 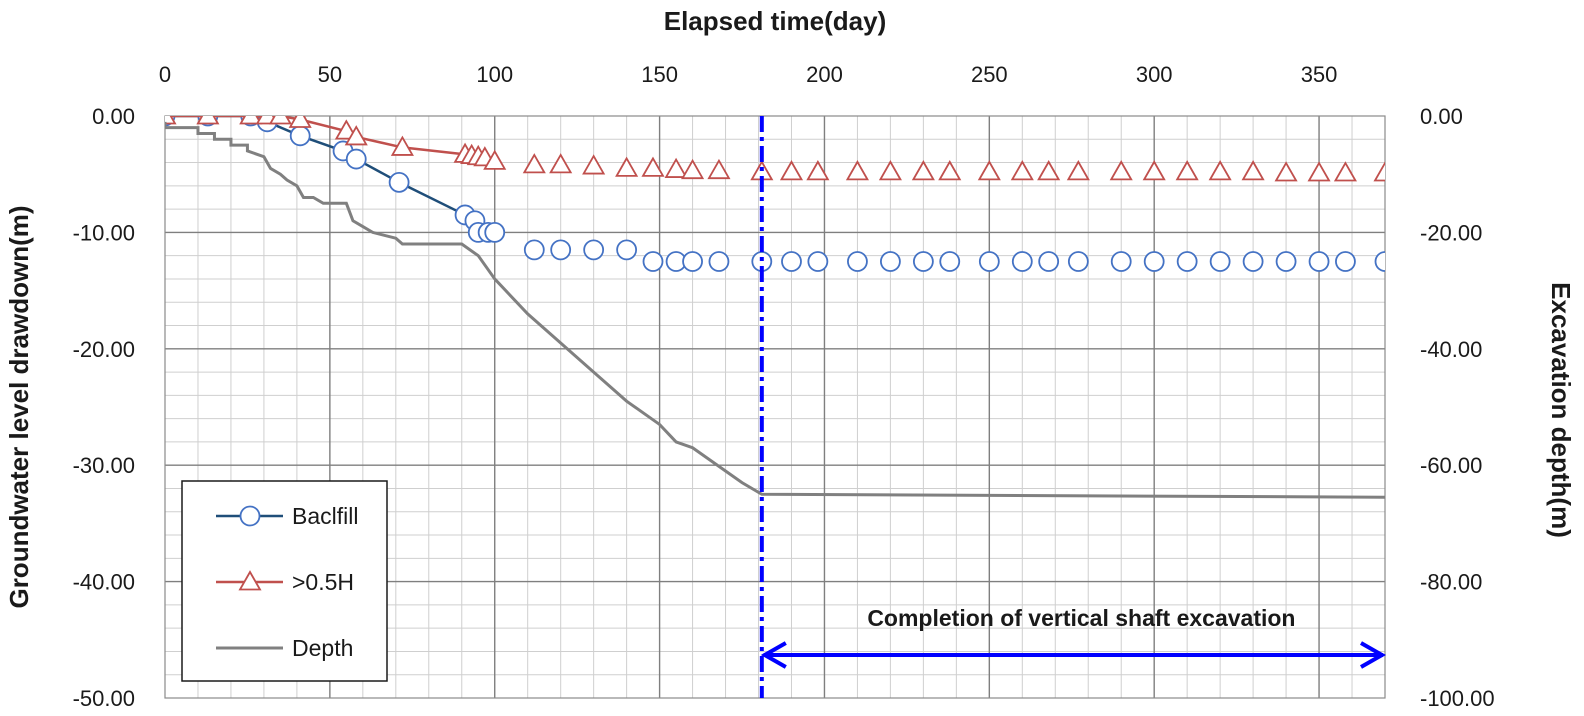 I want to click on legend: Baclfill >0.5H Depth, so click(x=284, y=581).